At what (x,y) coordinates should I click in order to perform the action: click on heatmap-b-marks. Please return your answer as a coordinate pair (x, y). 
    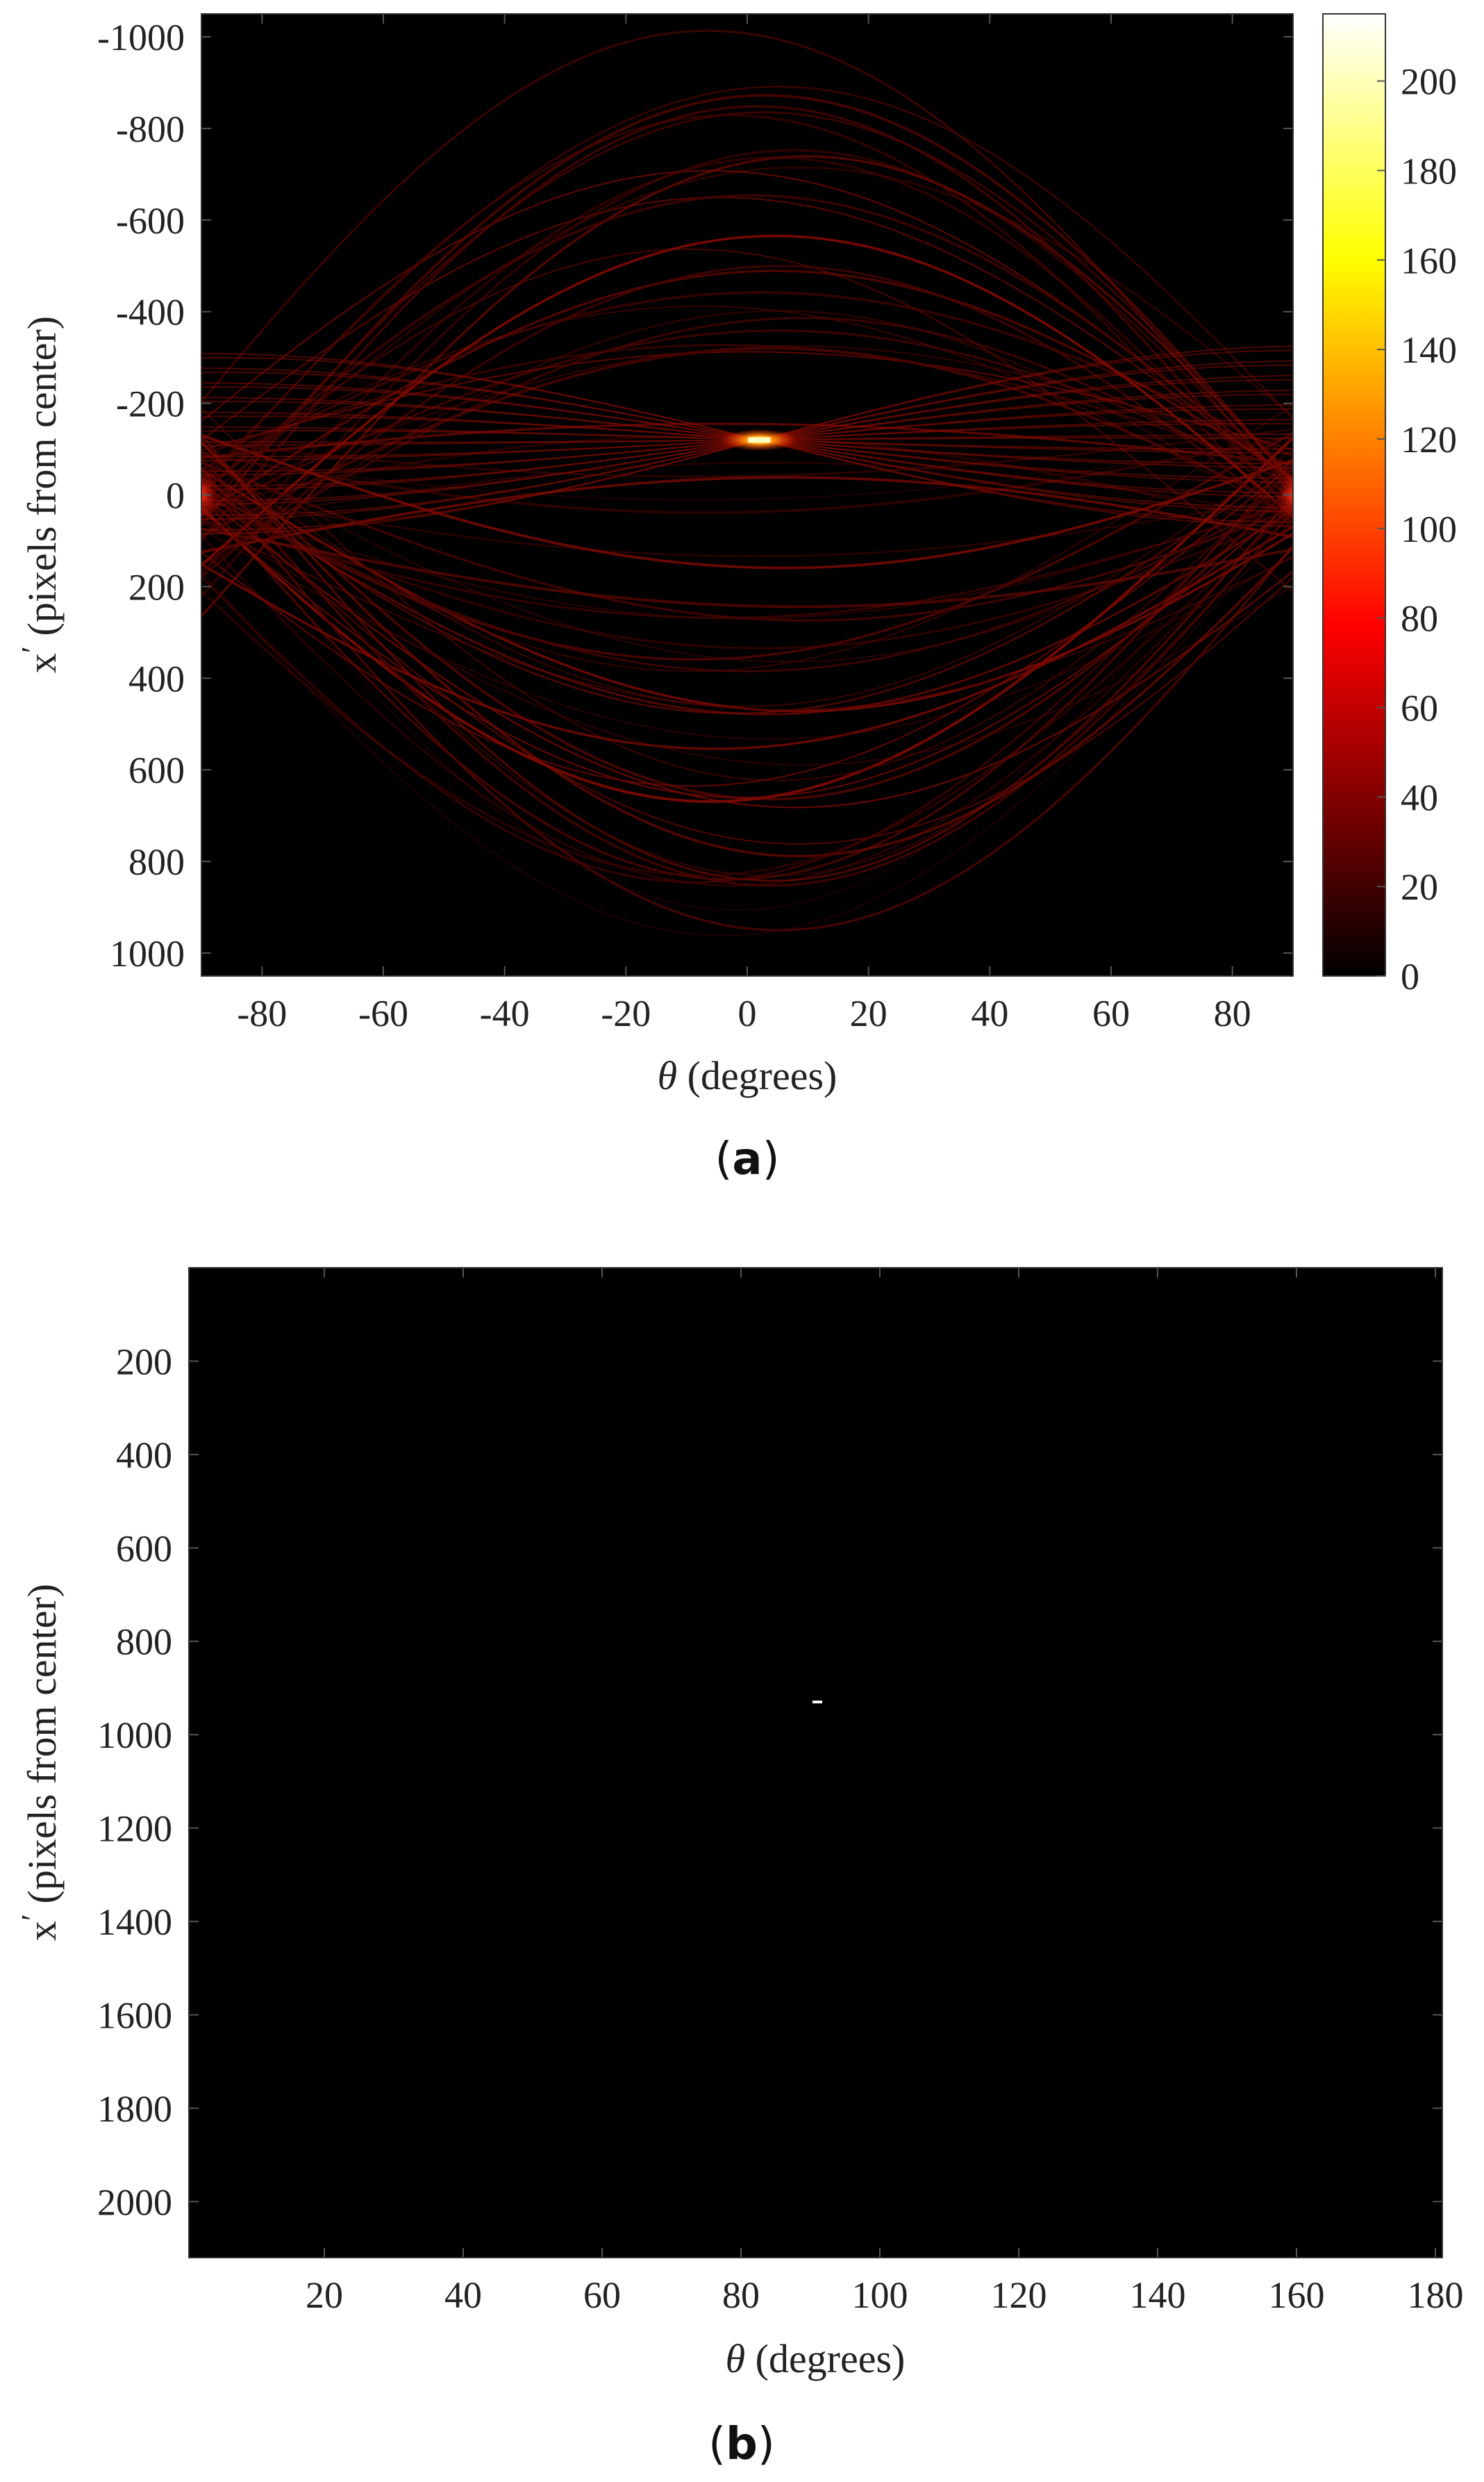
    Looking at the image, I should click on (817, 1702).